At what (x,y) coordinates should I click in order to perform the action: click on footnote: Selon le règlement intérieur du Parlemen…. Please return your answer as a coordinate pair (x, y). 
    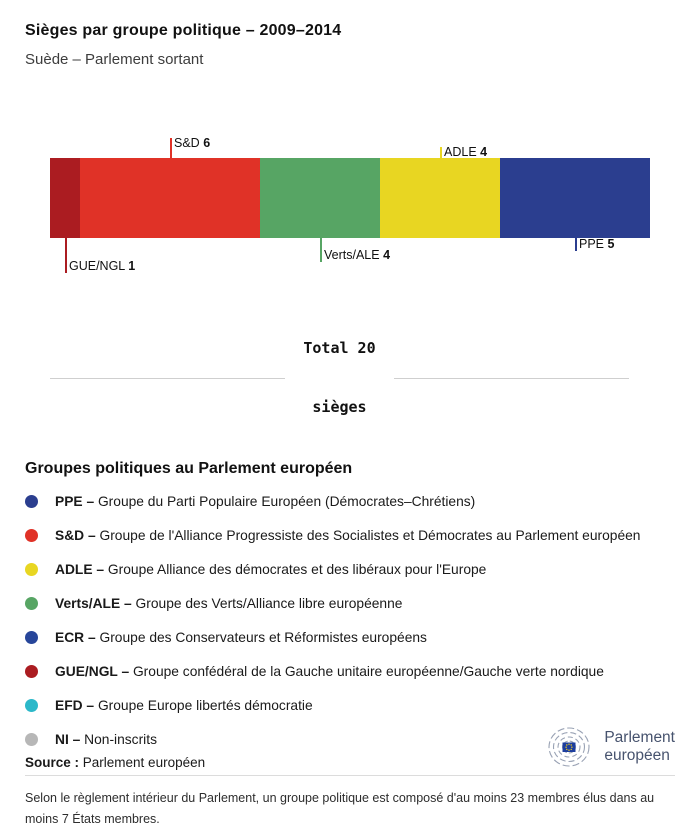
    Looking at the image, I should click on (340, 808).